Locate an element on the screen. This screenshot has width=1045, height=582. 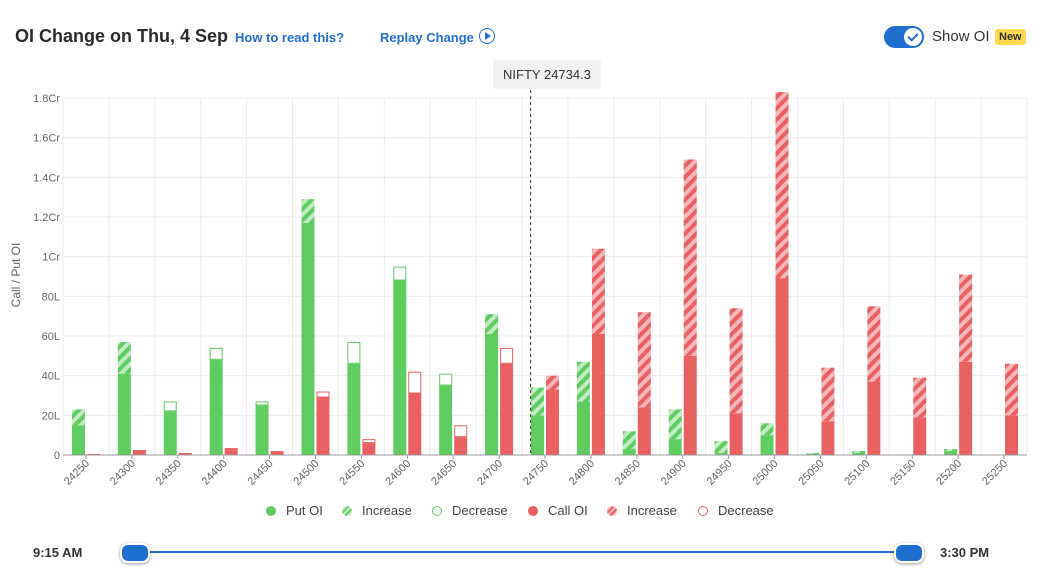
call-25150-increase-bar is located at coordinates (920, 397).